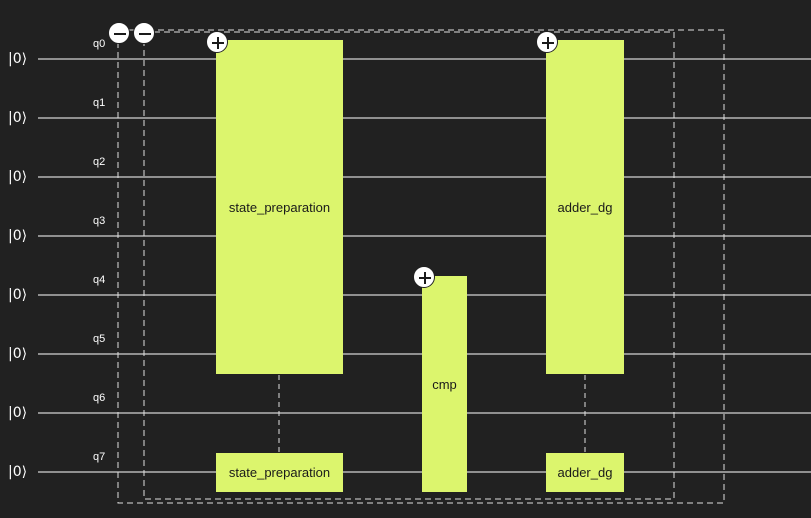  I want to click on qubit-label-q4: q4, so click(99, 280).